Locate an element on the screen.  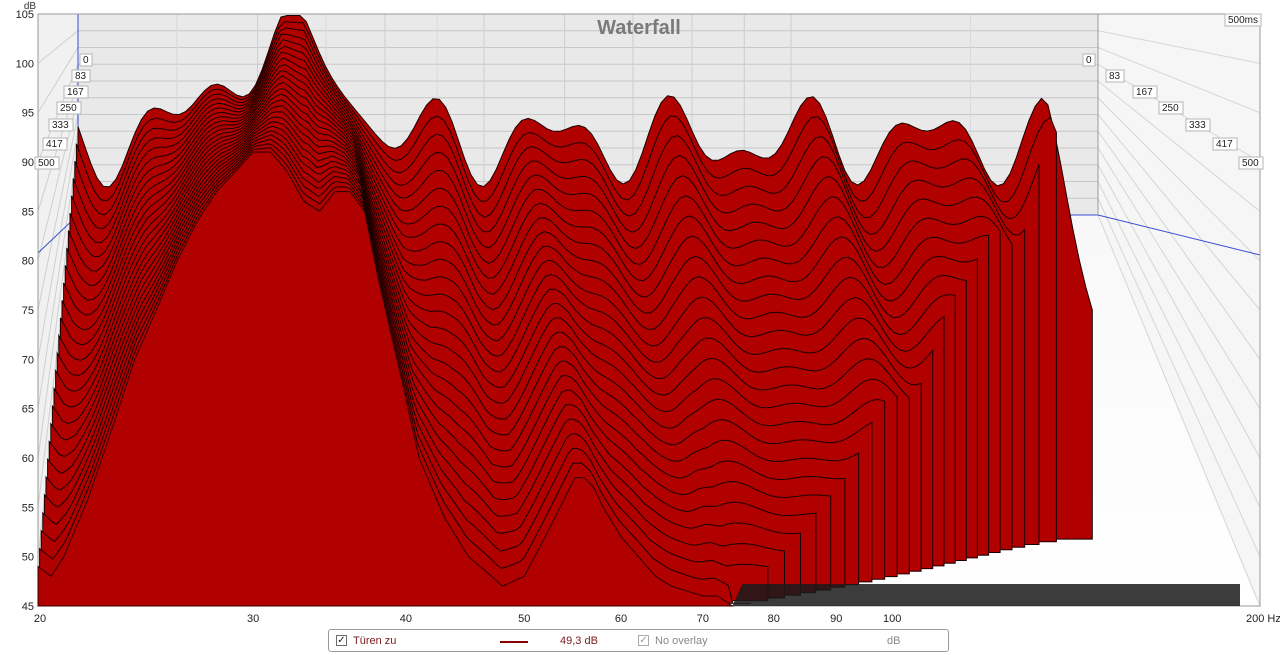
y-tick-label: 60 is located at coordinates (28, 459).